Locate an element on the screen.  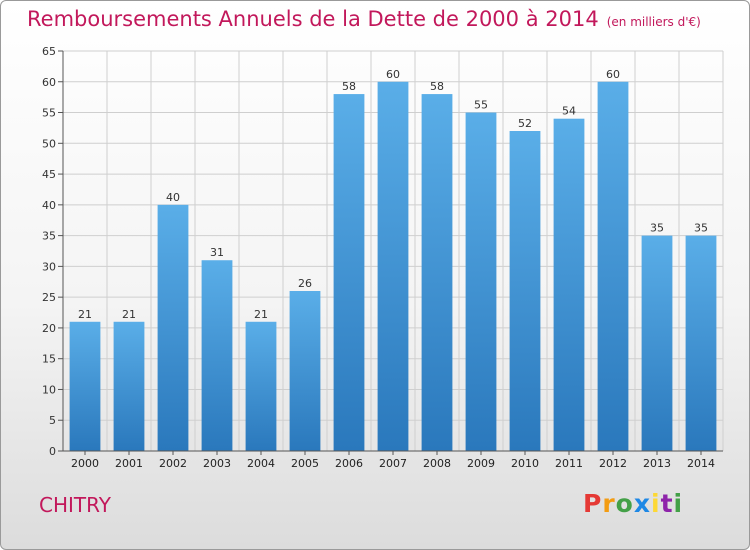
bar-value-label: 31 is located at coordinates (217, 252).